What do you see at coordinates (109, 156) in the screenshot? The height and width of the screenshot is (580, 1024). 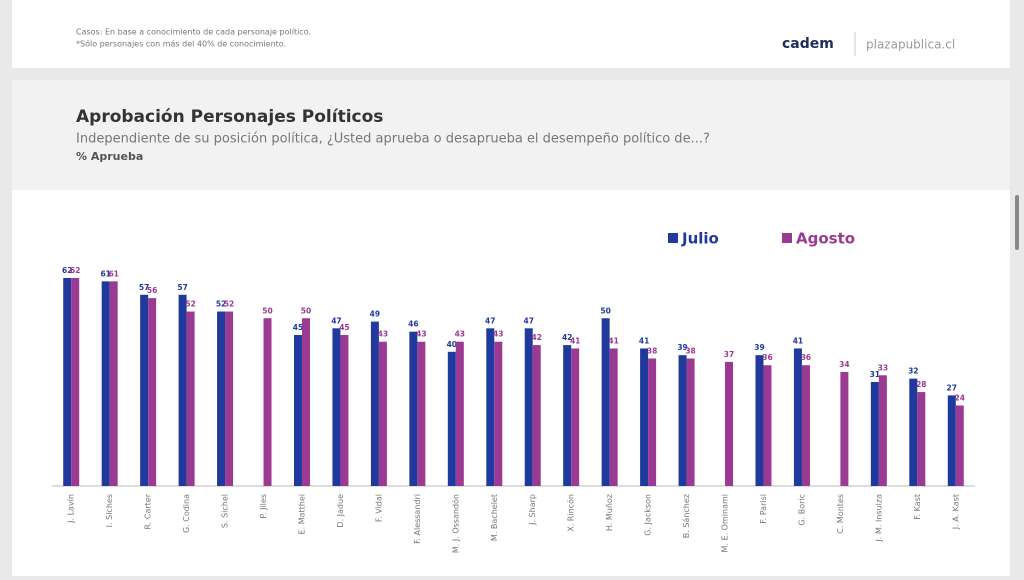 I see `value-label: % Aprueba` at bounding box center [109, 156].